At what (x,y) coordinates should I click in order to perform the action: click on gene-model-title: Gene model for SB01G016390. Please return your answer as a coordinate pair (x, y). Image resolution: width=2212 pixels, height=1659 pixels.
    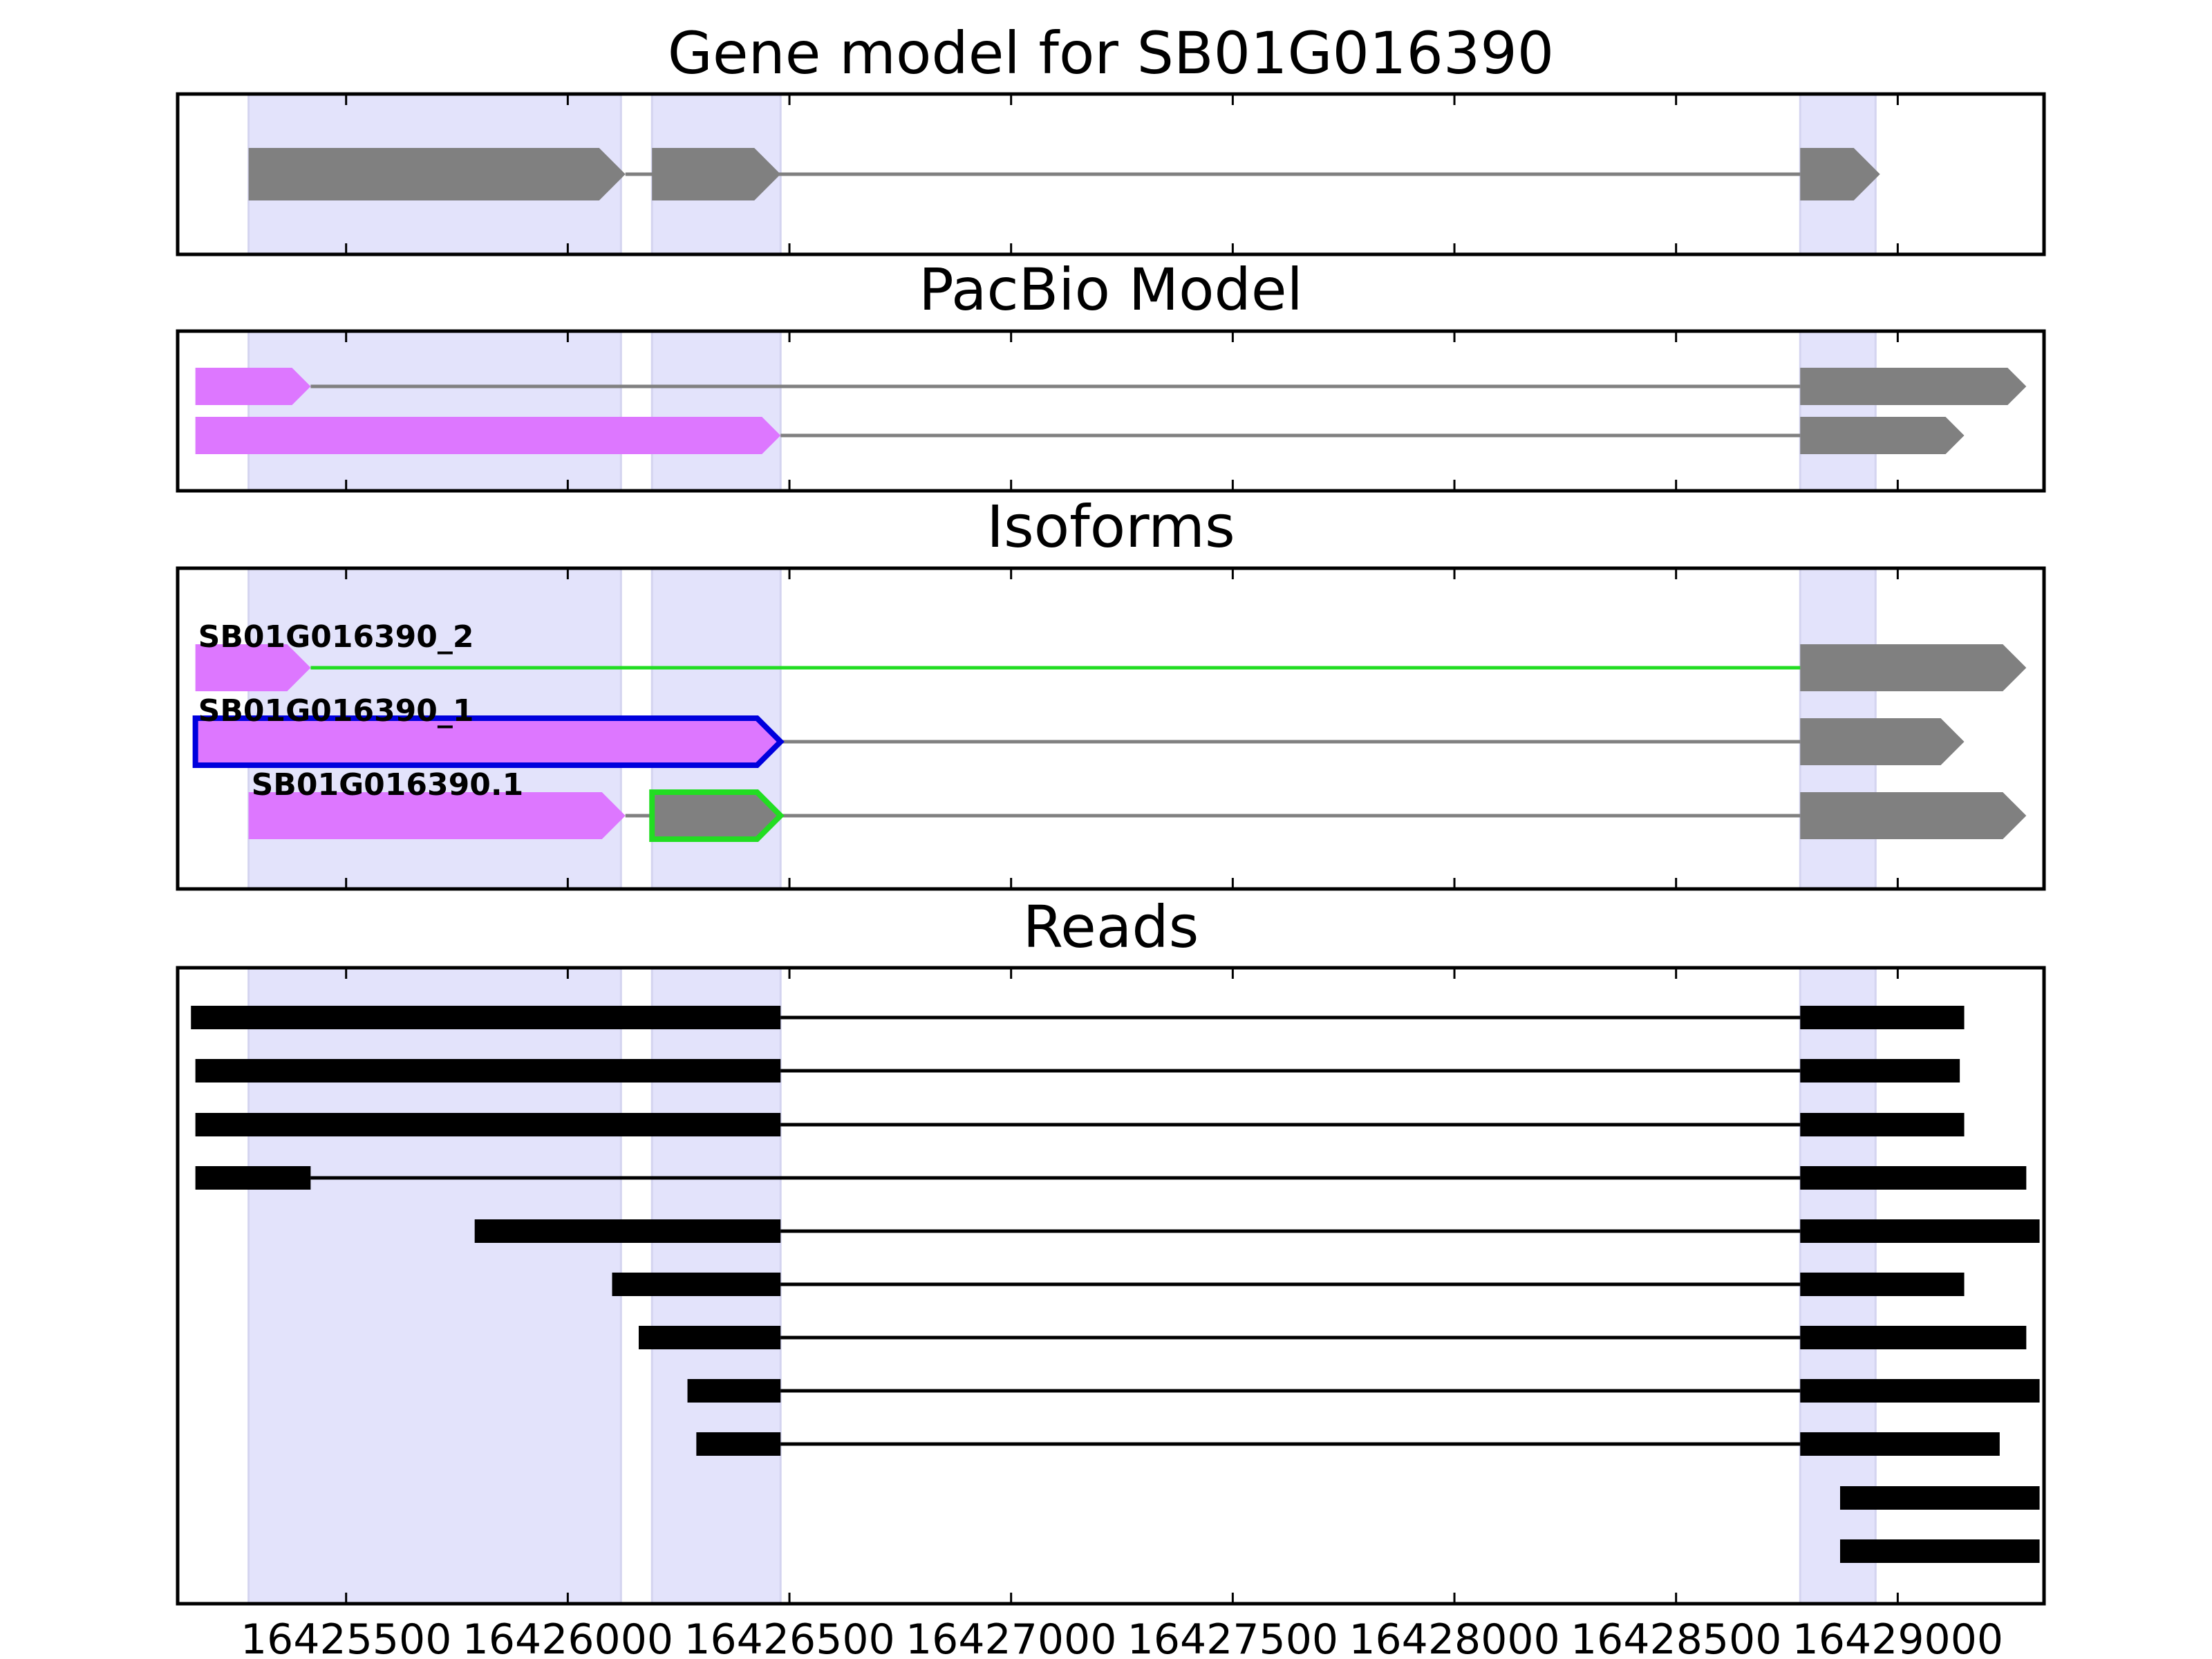
    Looking at the image, I should click on (1111, 53).